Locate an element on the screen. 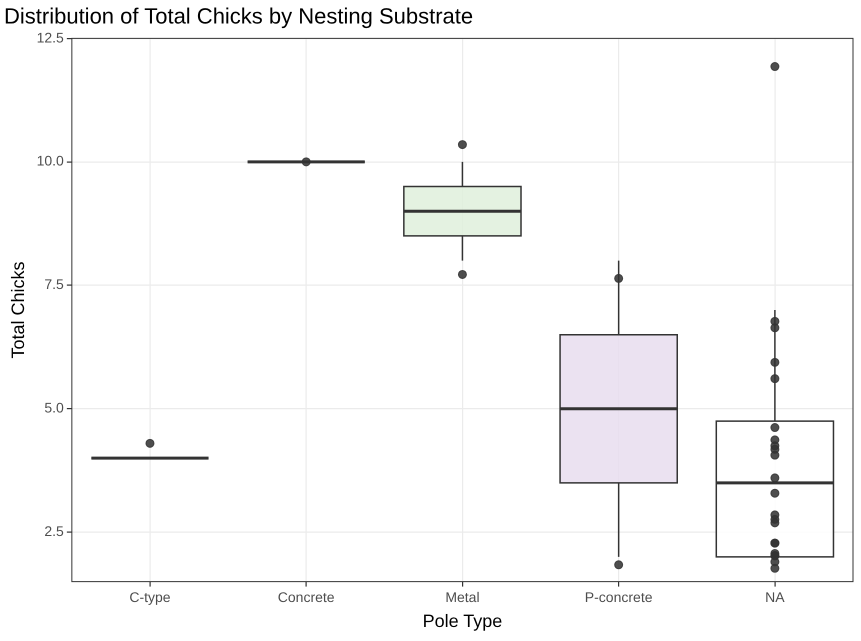 Image resolution: width=861 pixels, height=641 pixels. y-tick-label: 5.0 is located at coordinates (54, 408).